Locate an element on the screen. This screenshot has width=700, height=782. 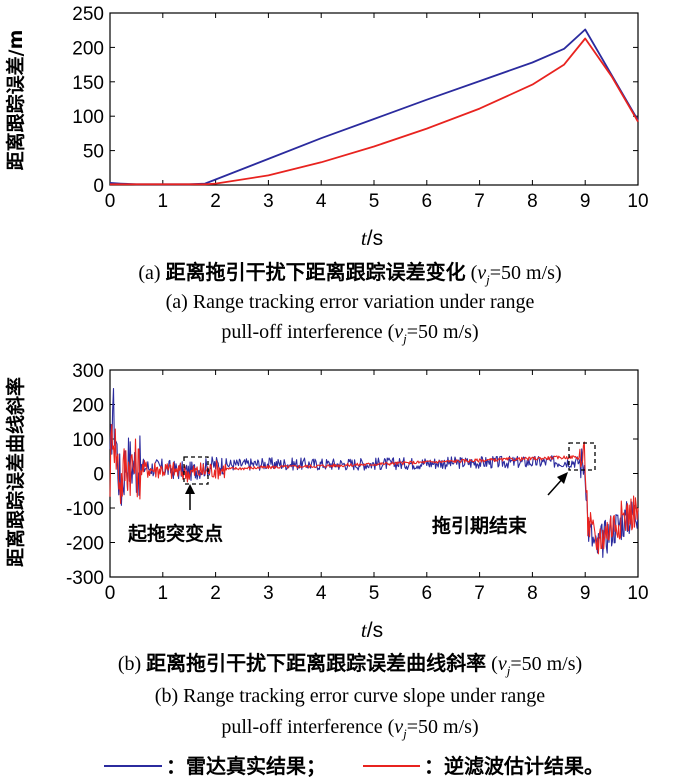
chart-a-caption-cn-suffix-pre: ( is located at coordinates (471, 273).